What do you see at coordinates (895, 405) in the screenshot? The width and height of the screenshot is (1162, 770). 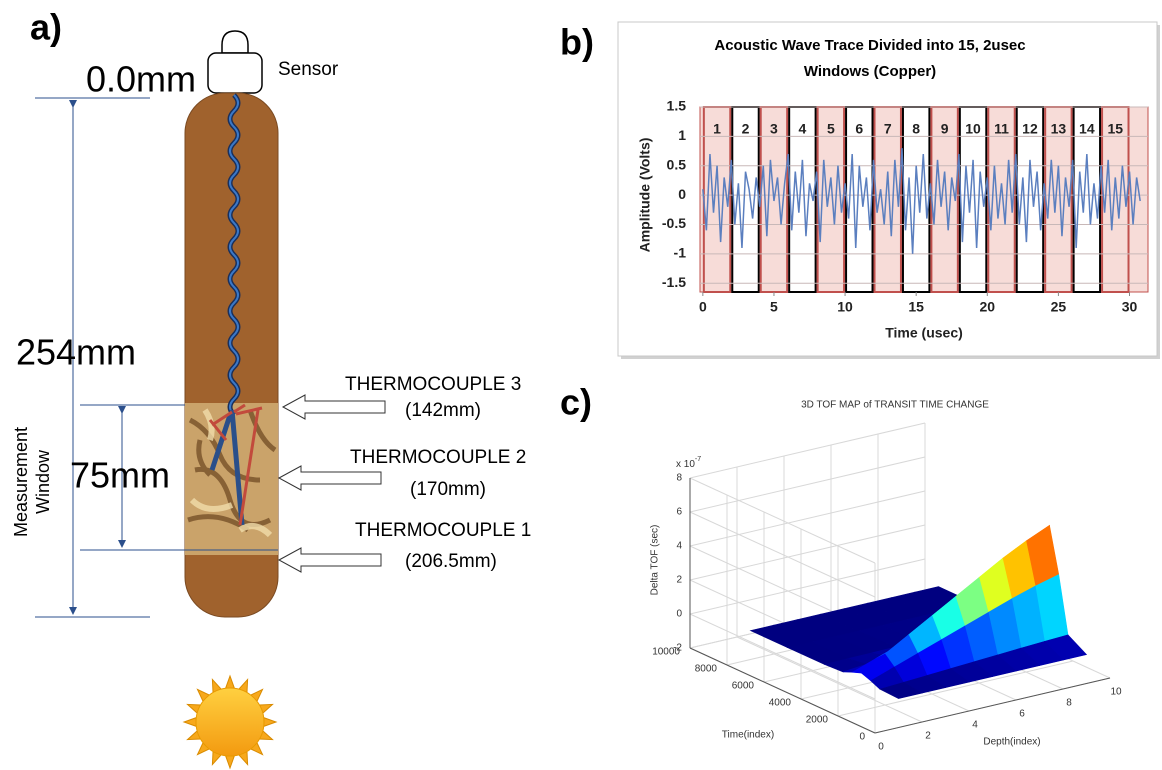 I see `chart-title: 3D TOF MAP of TRANSIT TIME CHANGE` at bounding box center [895, 405].